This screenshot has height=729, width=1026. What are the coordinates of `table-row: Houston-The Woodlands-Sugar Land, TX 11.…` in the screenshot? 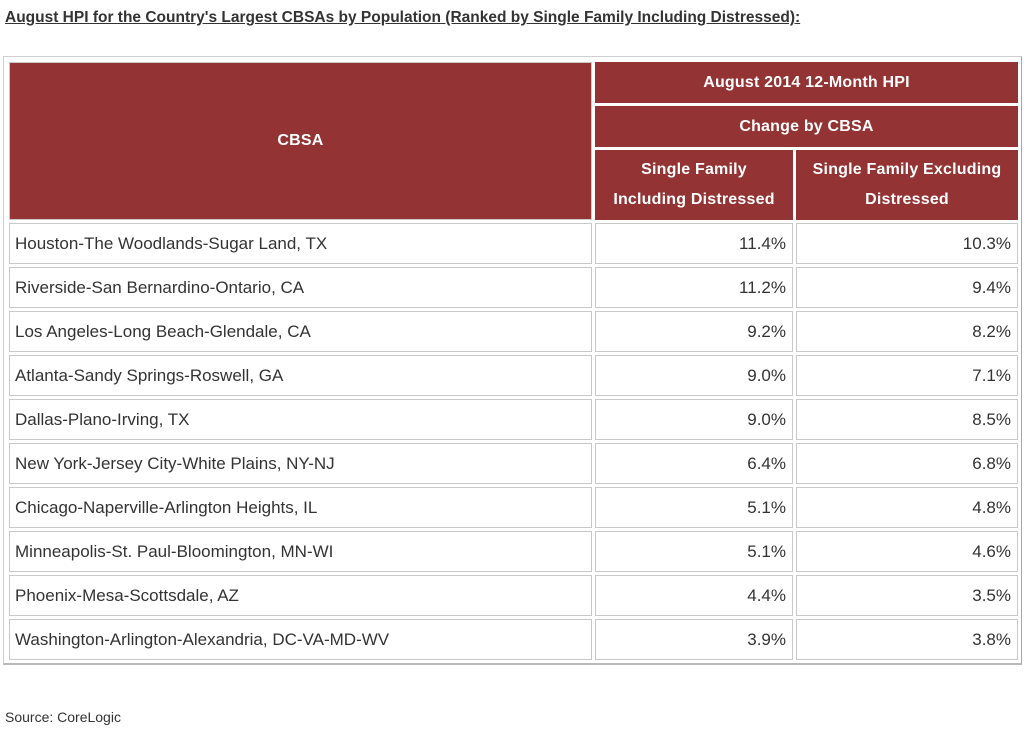 It's located at (513, 243).